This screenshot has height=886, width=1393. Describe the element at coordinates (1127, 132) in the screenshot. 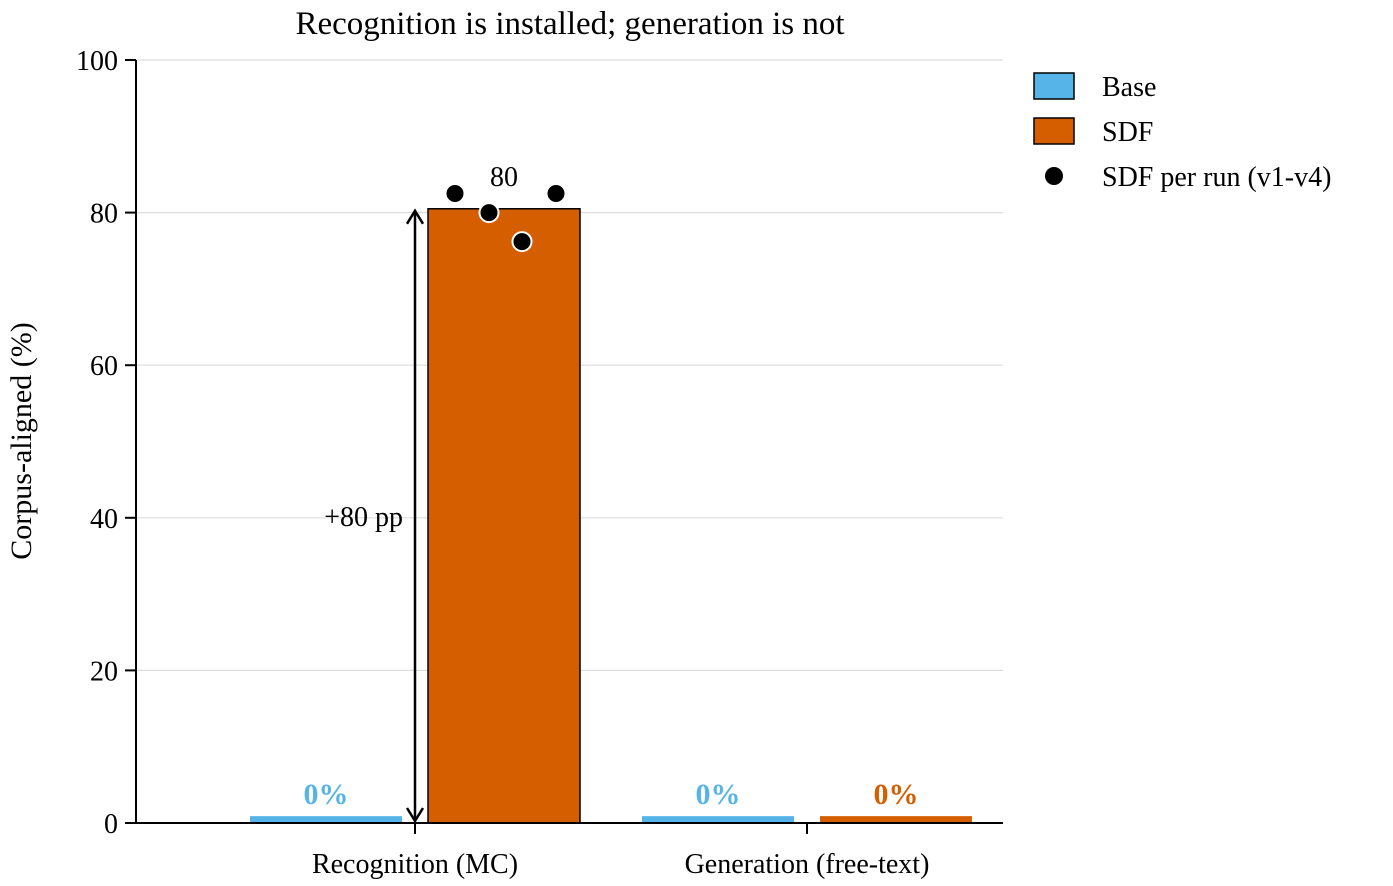

I see `legend-label: SDF` at that location.